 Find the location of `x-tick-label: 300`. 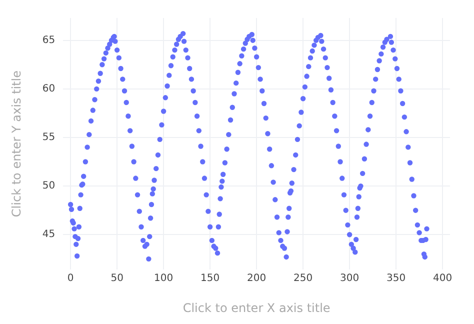

x-tick-label: 300 is located at coordinates (350, 278).